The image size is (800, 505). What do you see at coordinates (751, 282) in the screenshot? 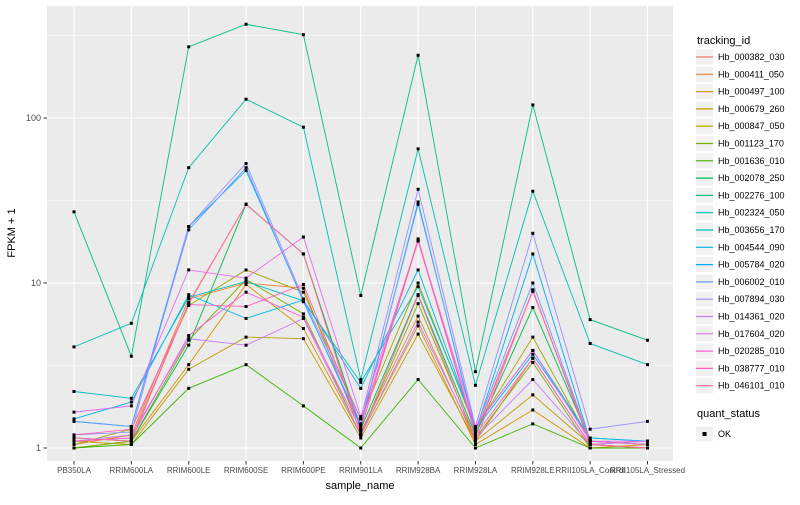
I see `legend-entry-label: Hb_006002_010` at bounding box center [751, 282].